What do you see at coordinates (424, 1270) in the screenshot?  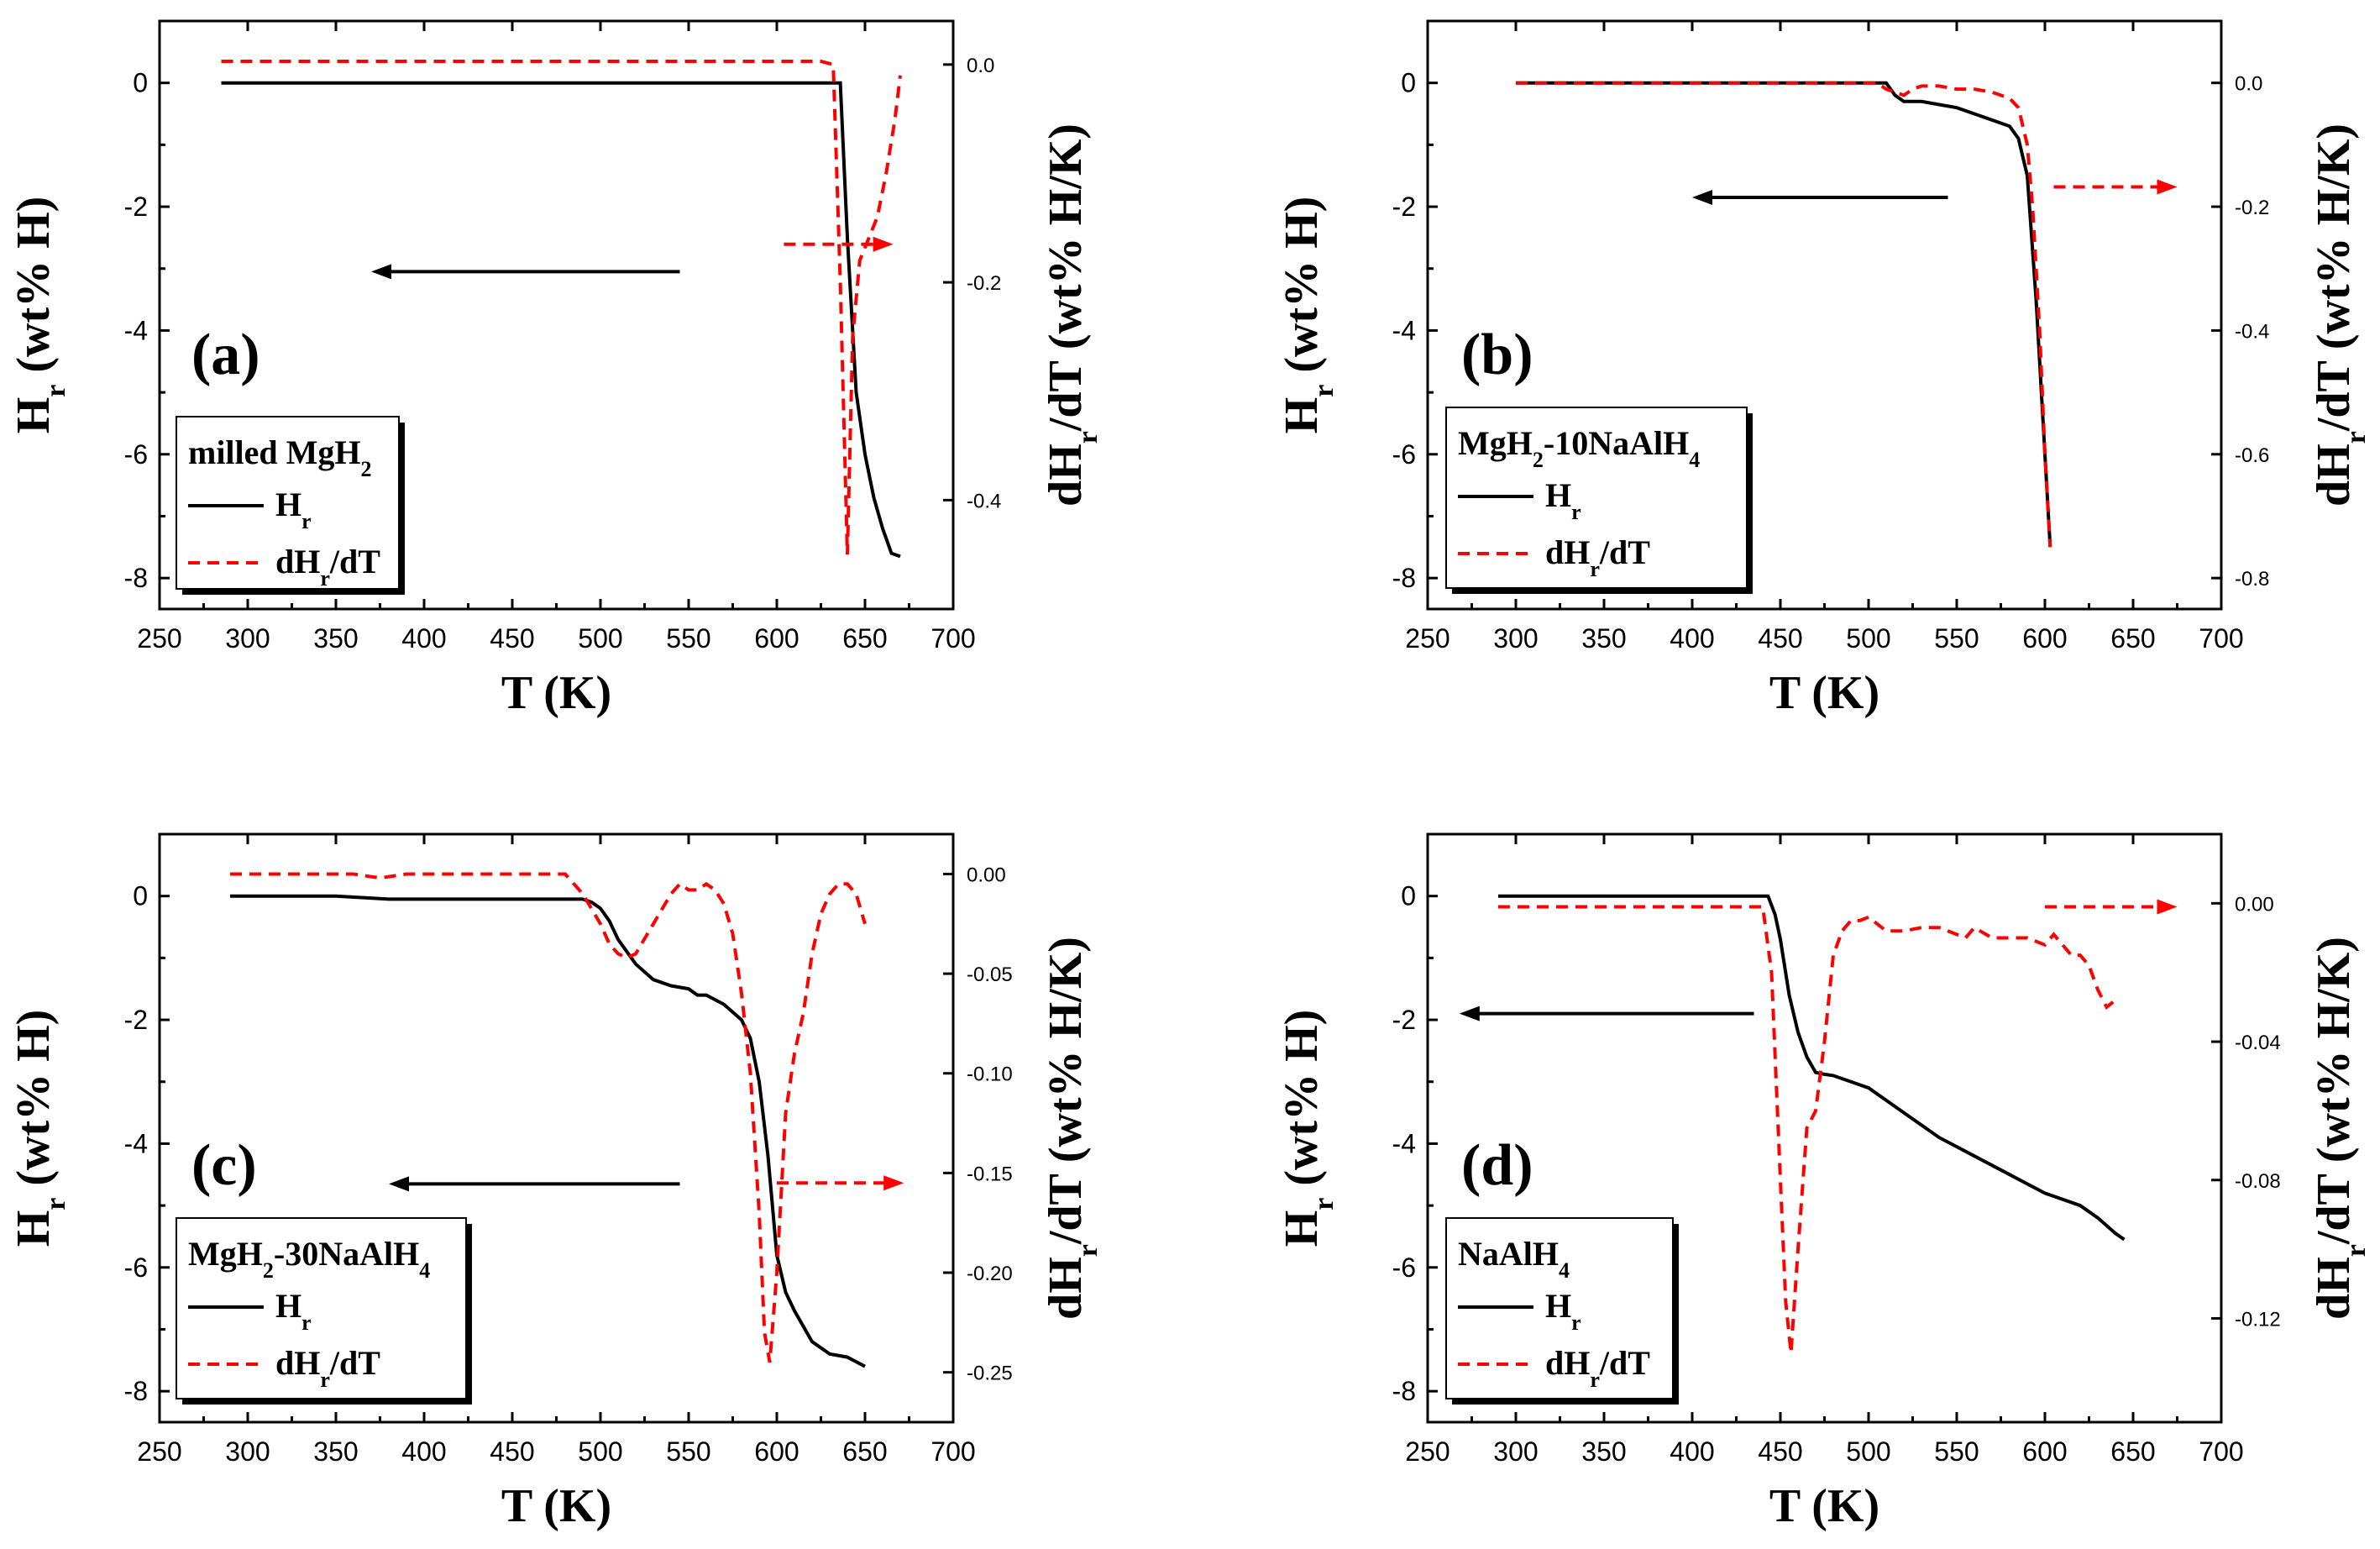 I see `legend-title-sub2: 4` at bounding box center [424, 1270].